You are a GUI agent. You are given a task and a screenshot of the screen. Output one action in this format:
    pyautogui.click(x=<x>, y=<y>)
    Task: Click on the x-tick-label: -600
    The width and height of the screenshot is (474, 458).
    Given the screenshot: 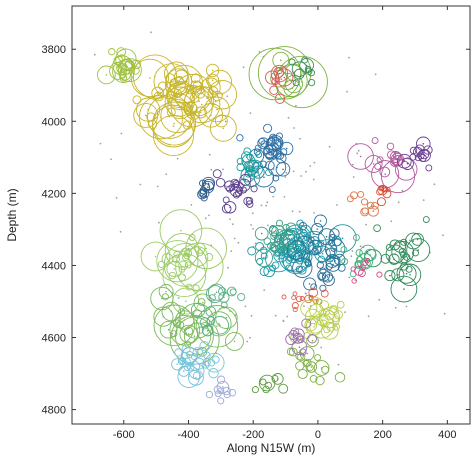 What is the action you would take?
    pyautogui.click(x=124, y=435)
    